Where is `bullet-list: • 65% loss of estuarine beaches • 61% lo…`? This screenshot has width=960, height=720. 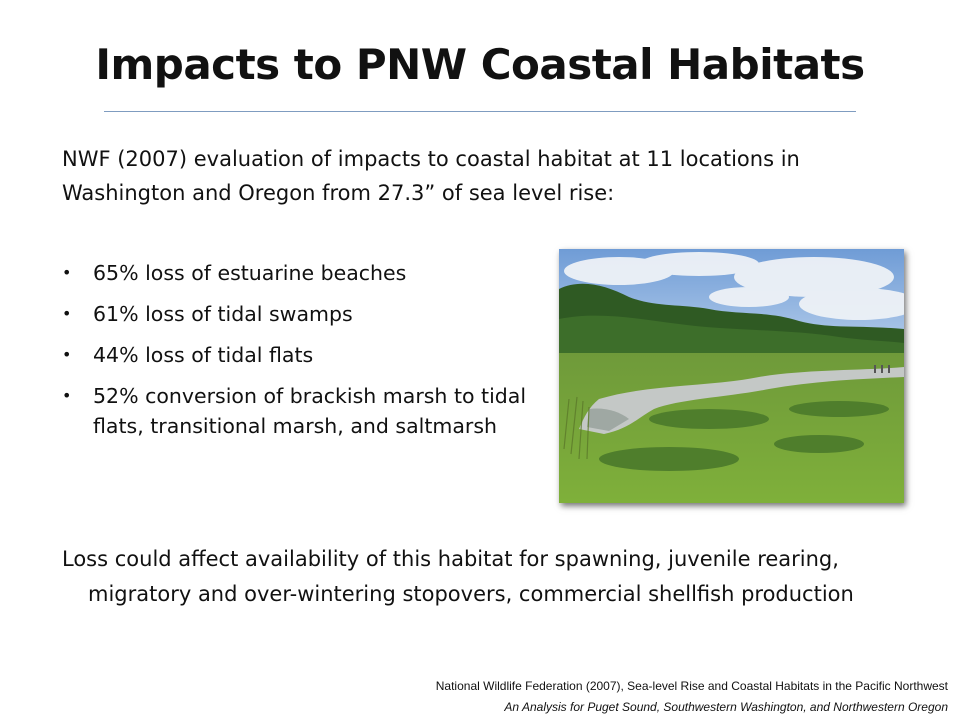
bullet-list: • 65% loss of estuarine beaches • 61% lo… is located at coordinates (302, 355).